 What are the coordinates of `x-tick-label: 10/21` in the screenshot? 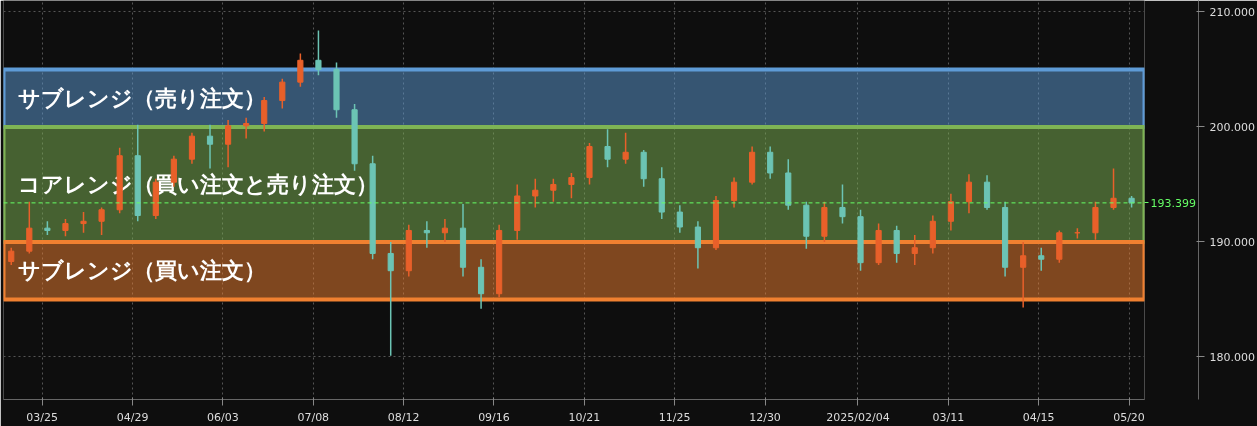 It's located at (584, 417).